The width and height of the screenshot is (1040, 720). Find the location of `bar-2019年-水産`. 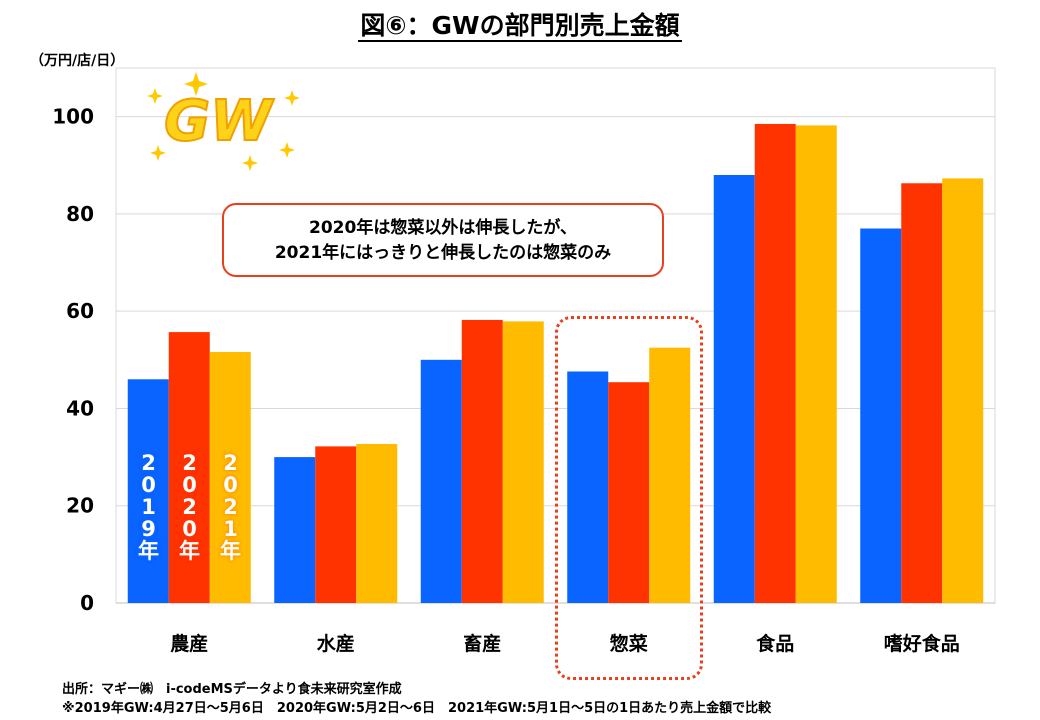

bar-2019年-水産 is located at coordinates (295, 530).